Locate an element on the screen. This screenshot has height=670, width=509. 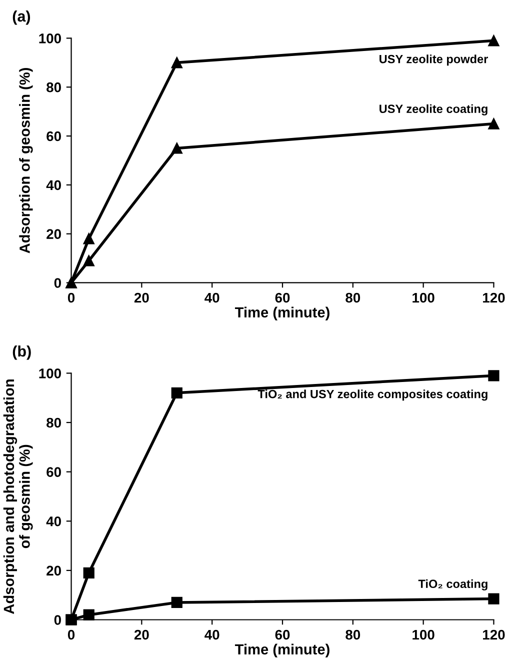
series-label: TiO₂ and USY zeolite composites coating is located at coordinates (373, 395).